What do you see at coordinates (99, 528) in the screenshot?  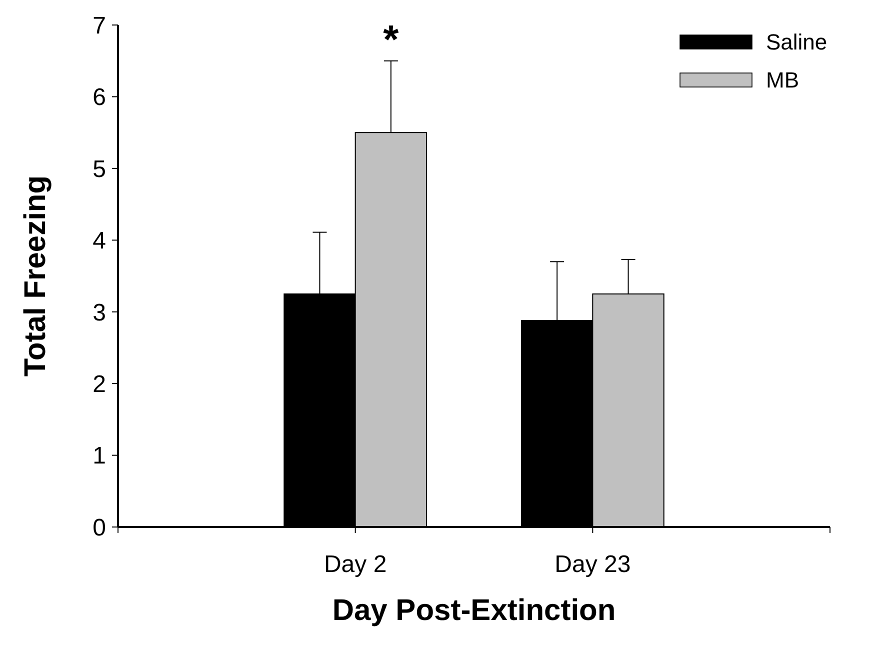 I see `y-tick-label: 0` at bounding box center [99, 528].